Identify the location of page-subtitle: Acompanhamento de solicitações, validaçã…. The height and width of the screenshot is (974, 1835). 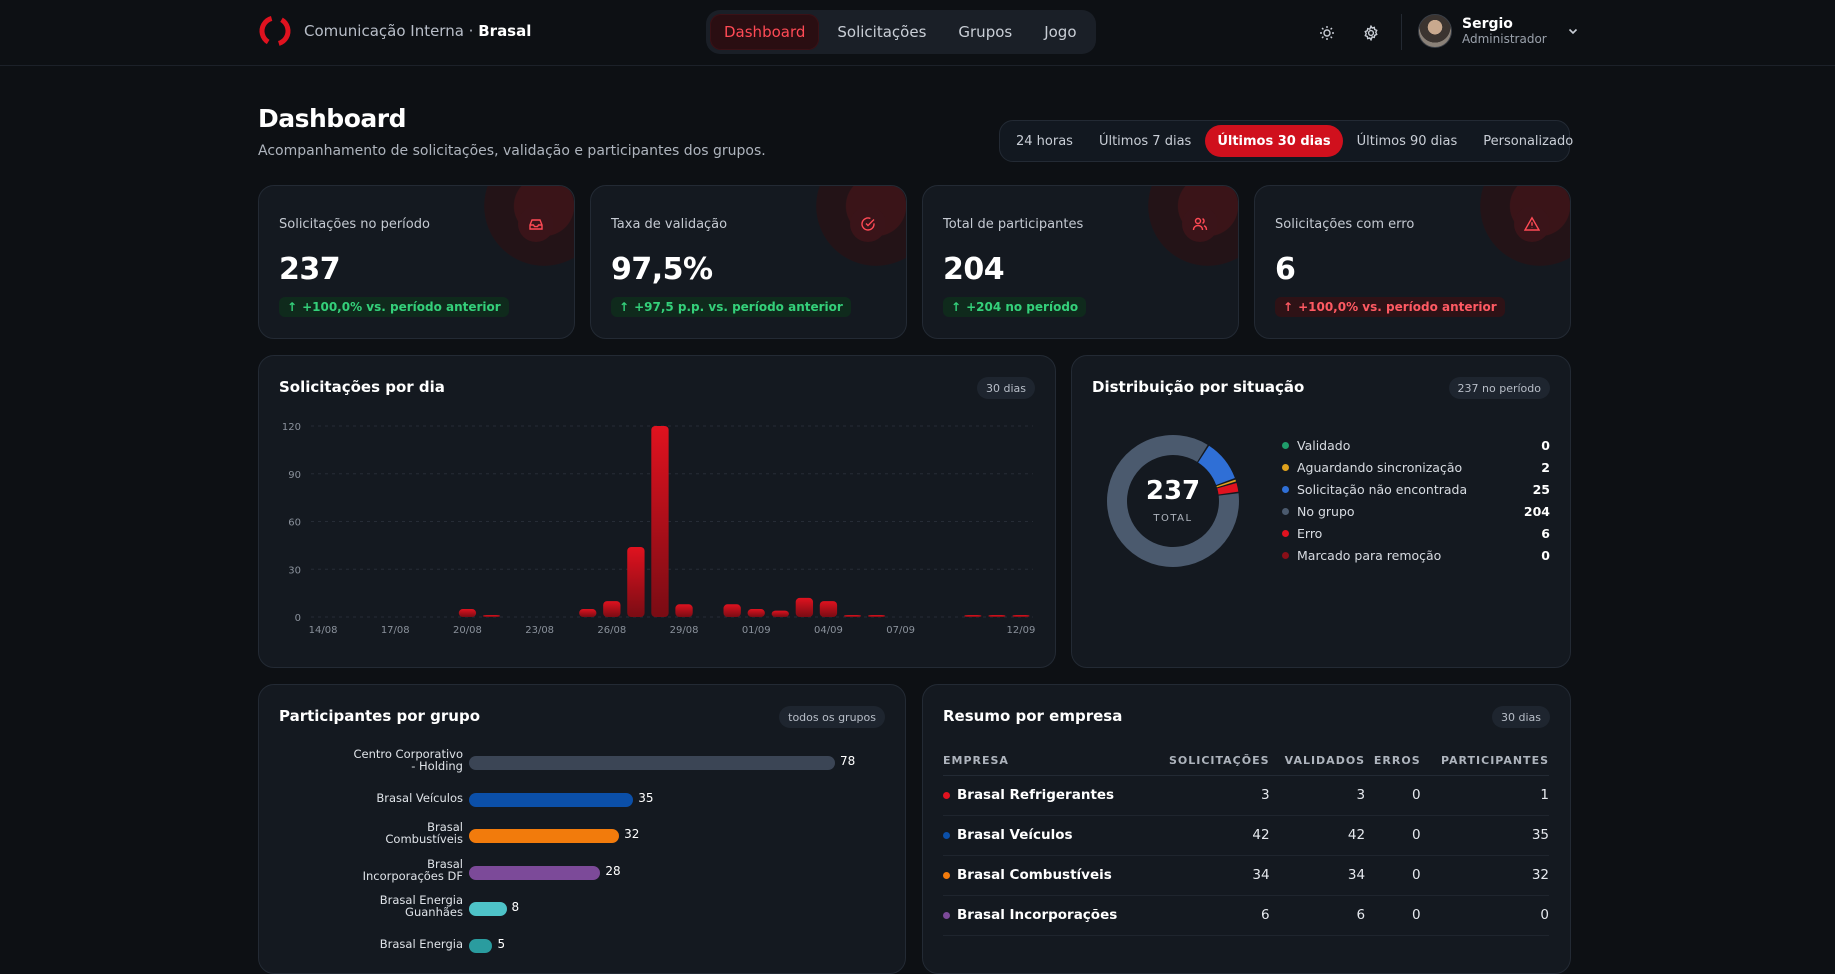
(512, 151).